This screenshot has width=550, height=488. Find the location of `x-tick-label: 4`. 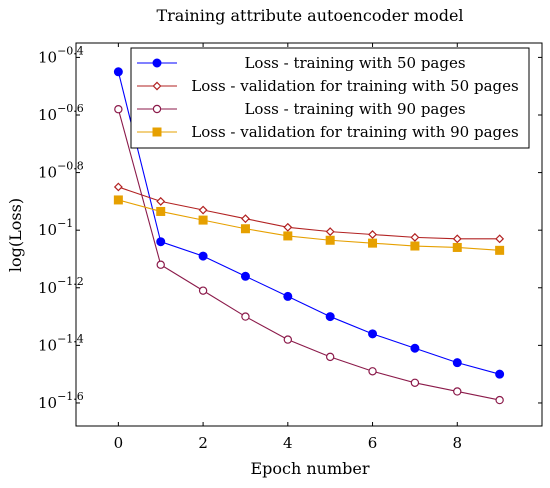

x-tick-label: 4 is located at coordinates (288, 443).